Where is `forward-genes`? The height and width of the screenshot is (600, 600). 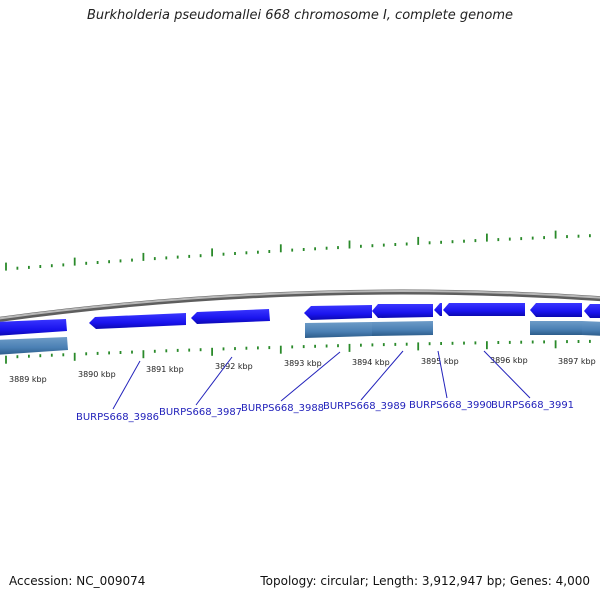
forward-genes is located at coordinates (300, 319).